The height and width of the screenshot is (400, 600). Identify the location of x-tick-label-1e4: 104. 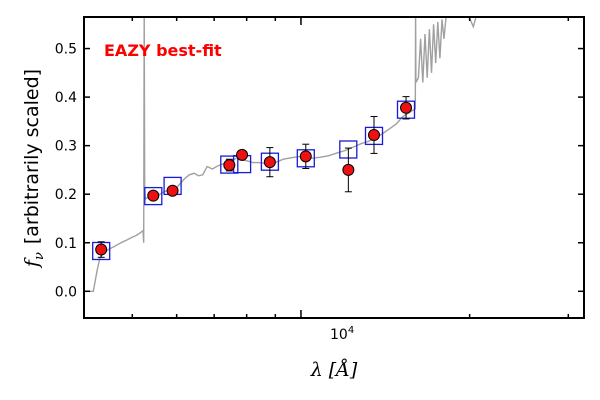
(342, 334).